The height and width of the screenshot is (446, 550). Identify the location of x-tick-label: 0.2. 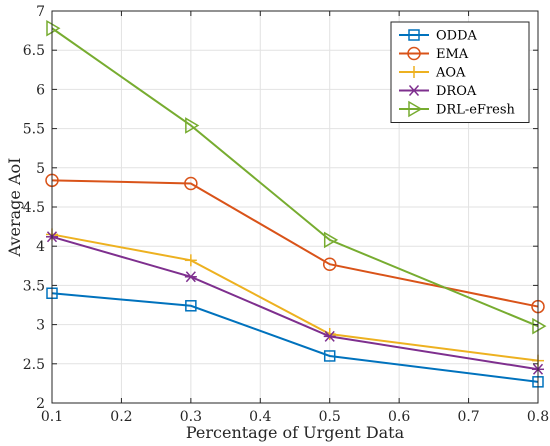
(121, 417).